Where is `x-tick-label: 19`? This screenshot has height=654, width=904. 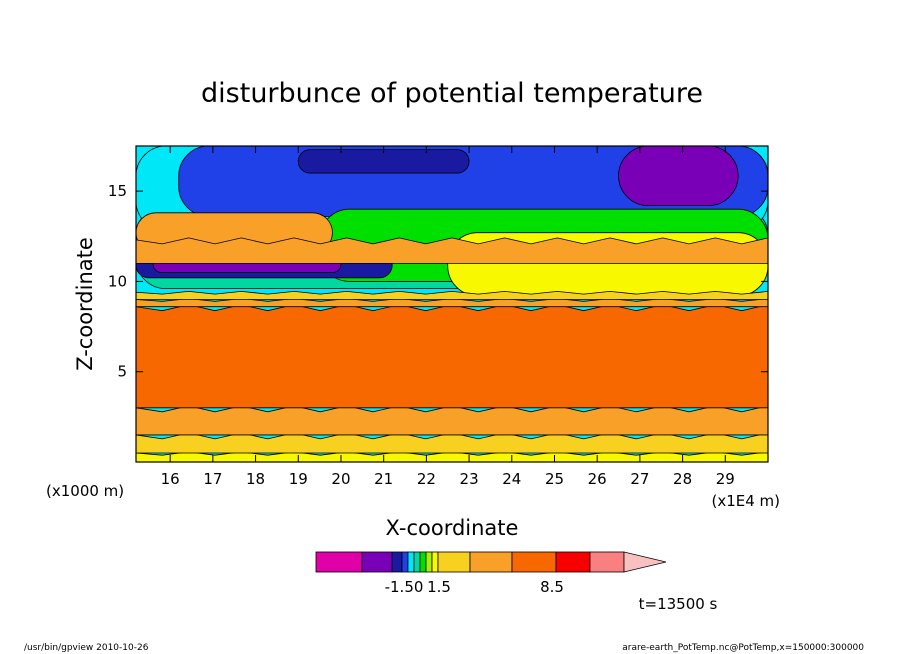 x-tick-label: 19 is located at coordinates (298, 479).